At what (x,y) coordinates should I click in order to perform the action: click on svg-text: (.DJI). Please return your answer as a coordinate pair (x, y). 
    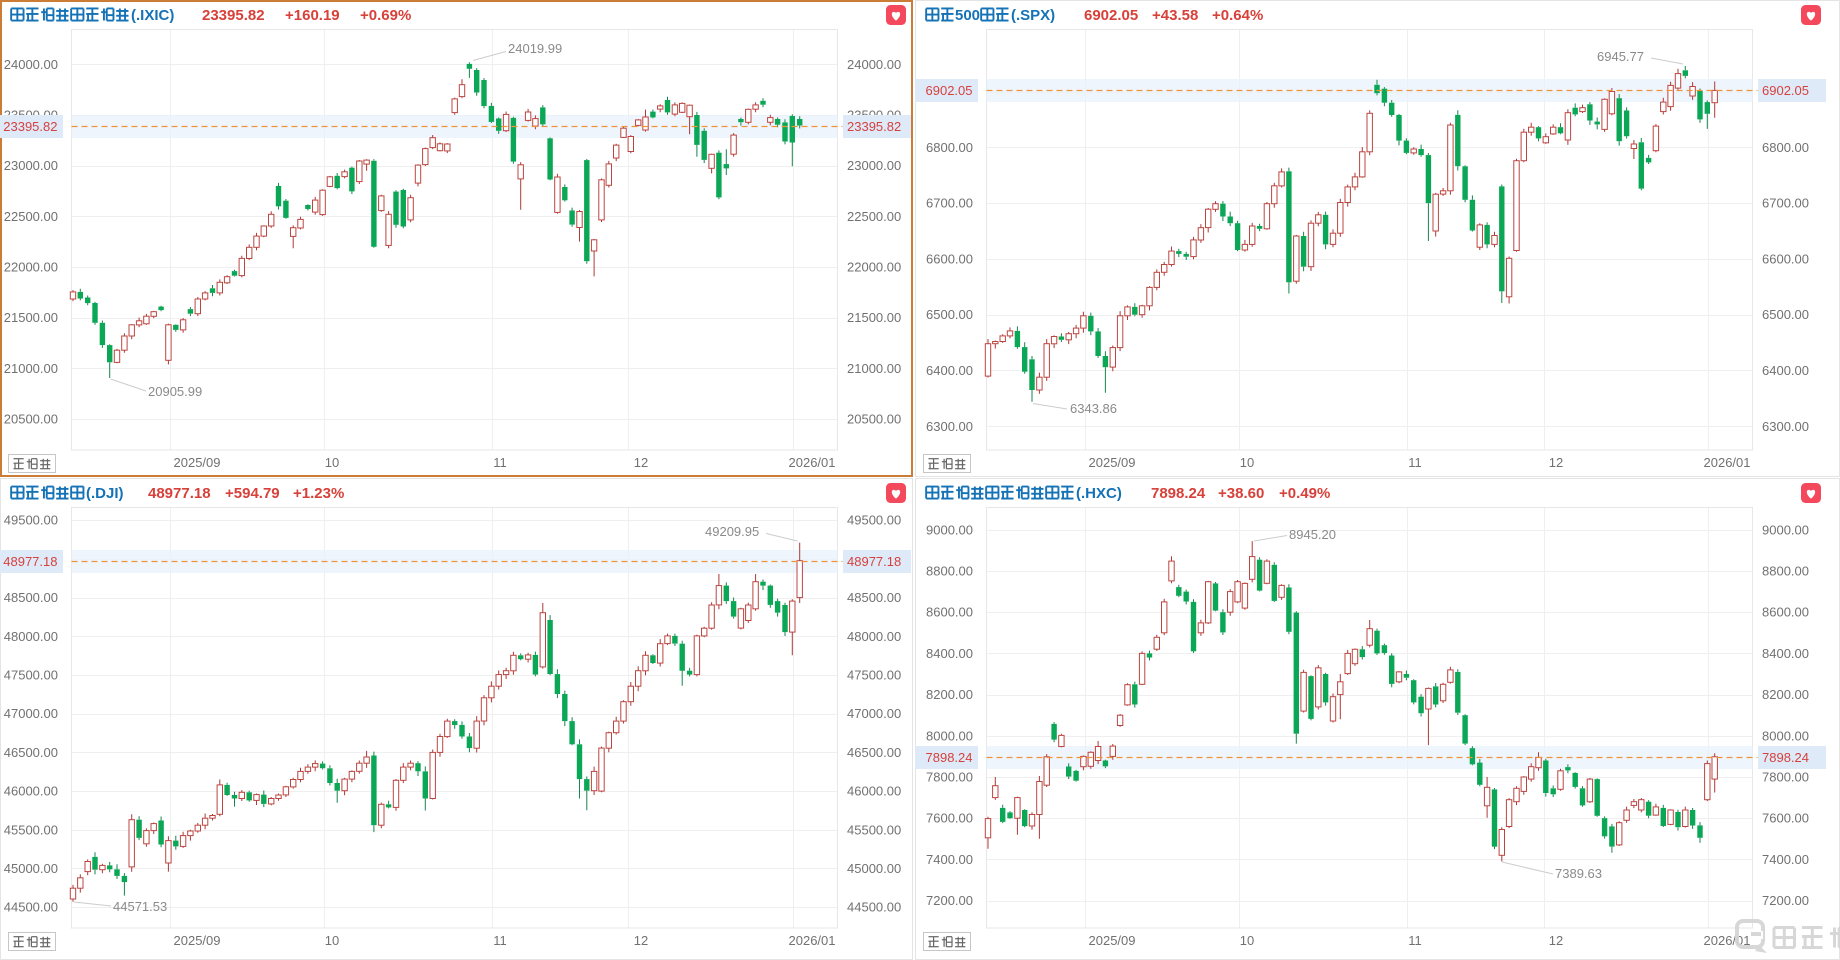
    Looking at the image, I should click on (105, 493).